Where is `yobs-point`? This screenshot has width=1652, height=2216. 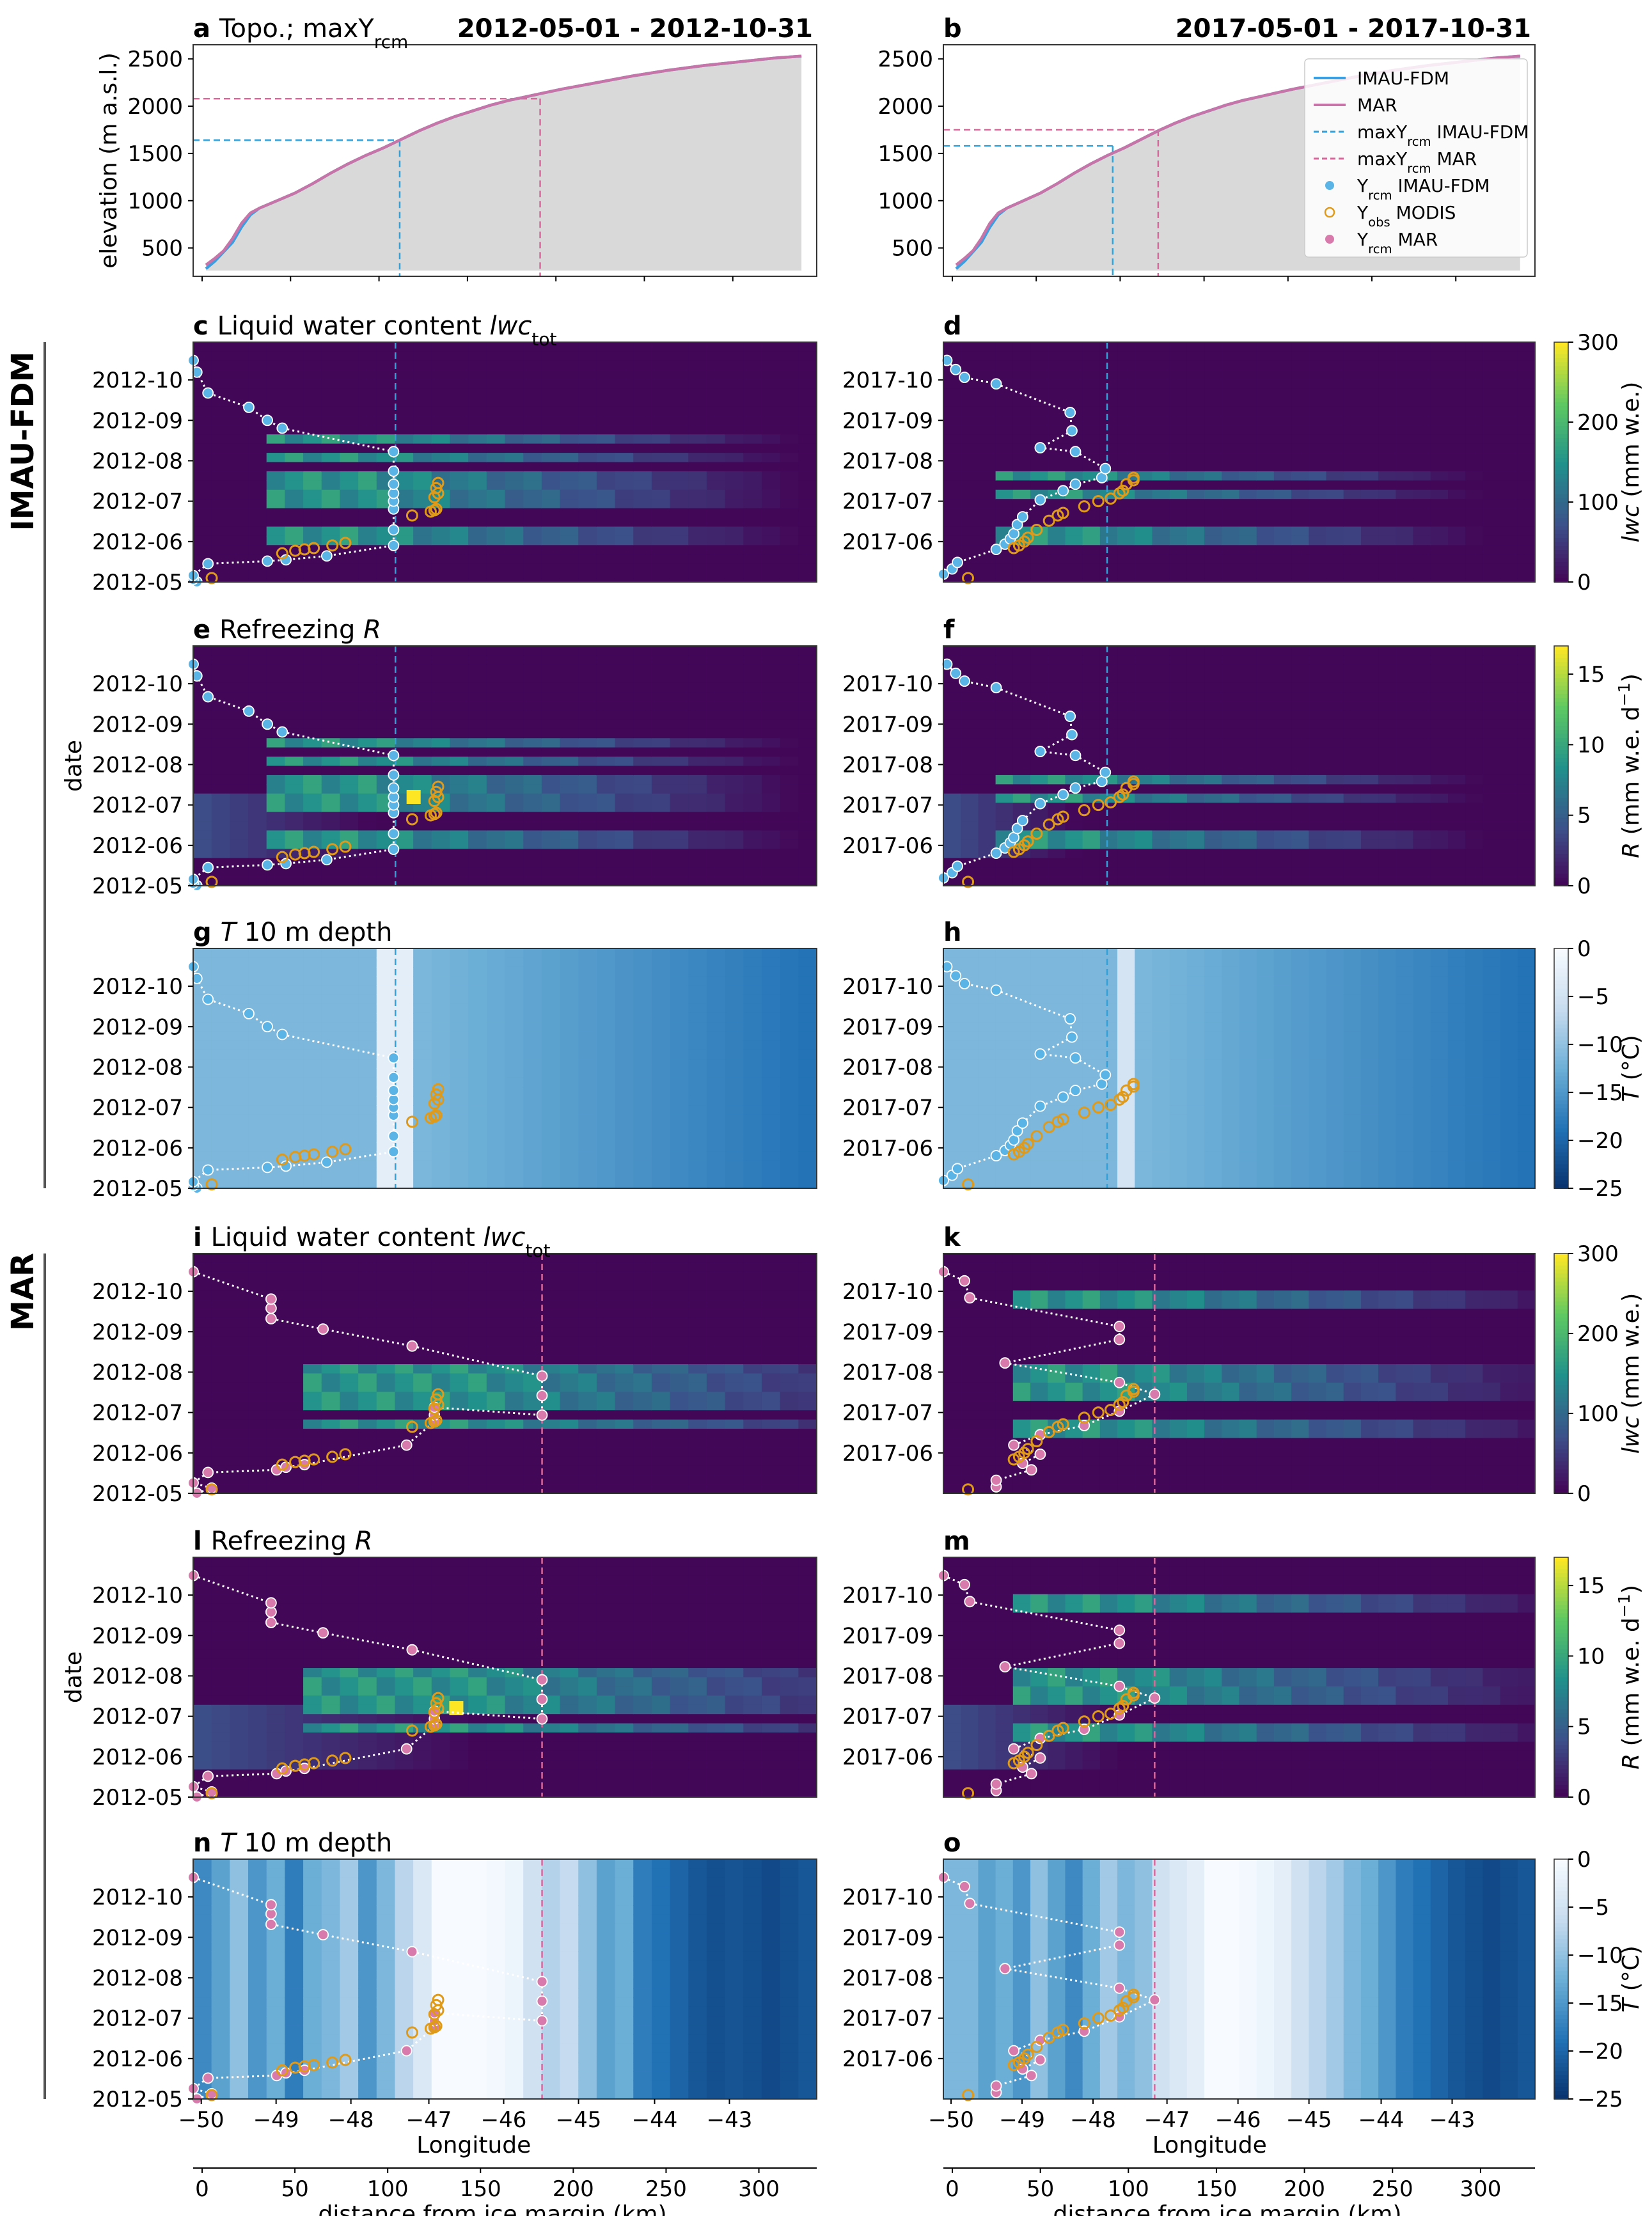
yobs-point is located at coordinates (1123, 794).